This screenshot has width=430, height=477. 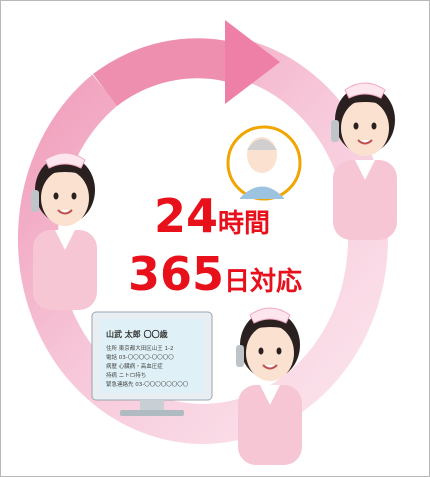 I want to click on patient-portrait, so click(x=264, y=163).